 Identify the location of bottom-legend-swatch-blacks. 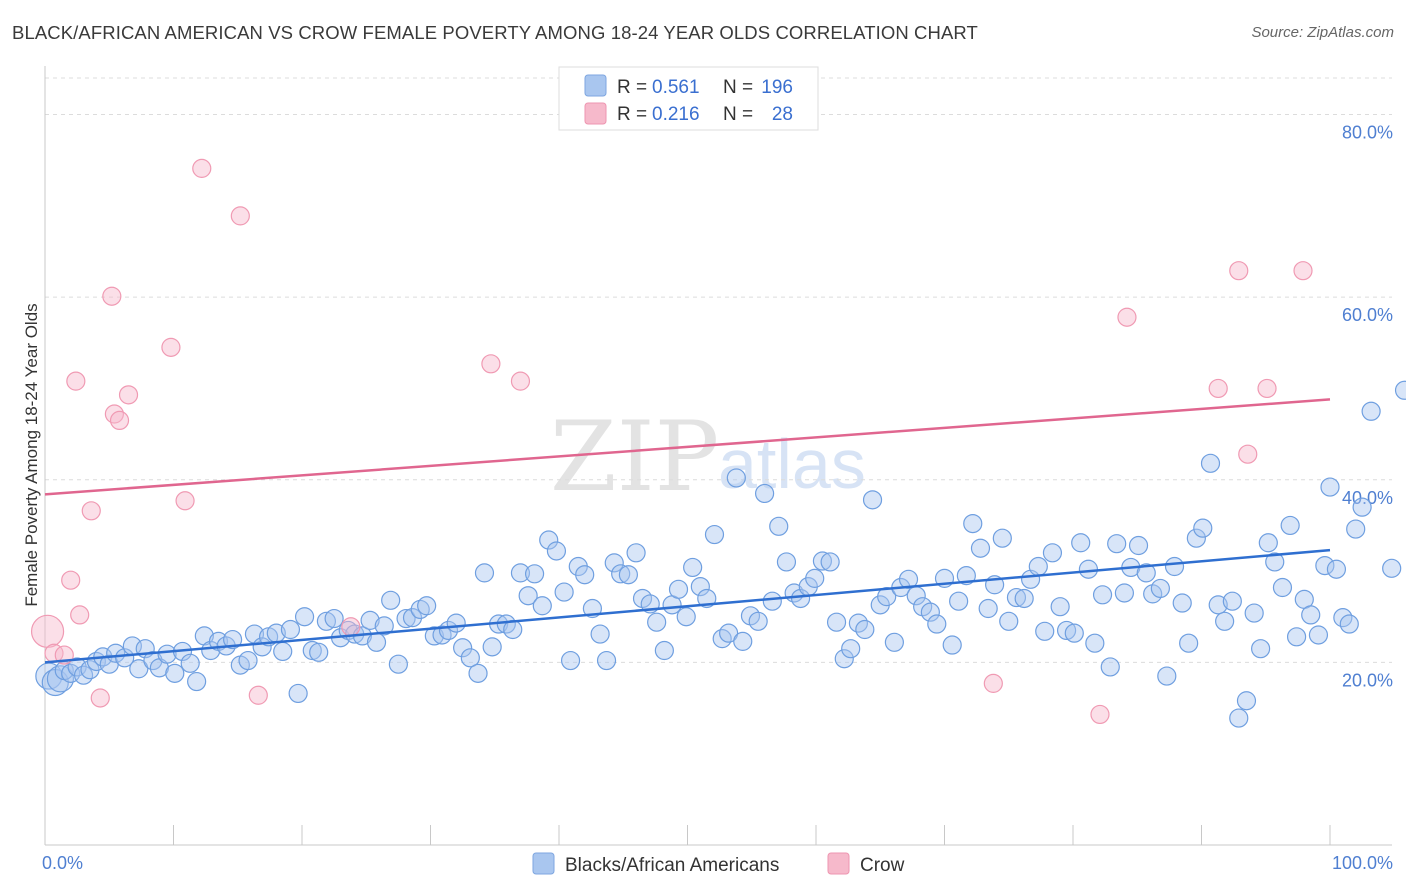
(543, 863).